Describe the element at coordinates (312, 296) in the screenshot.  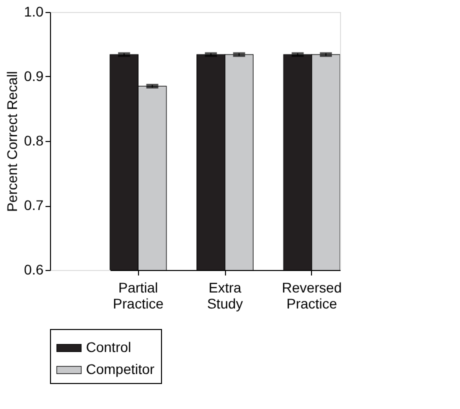
I see `x-tick-label: Reversed Practice` at that location.